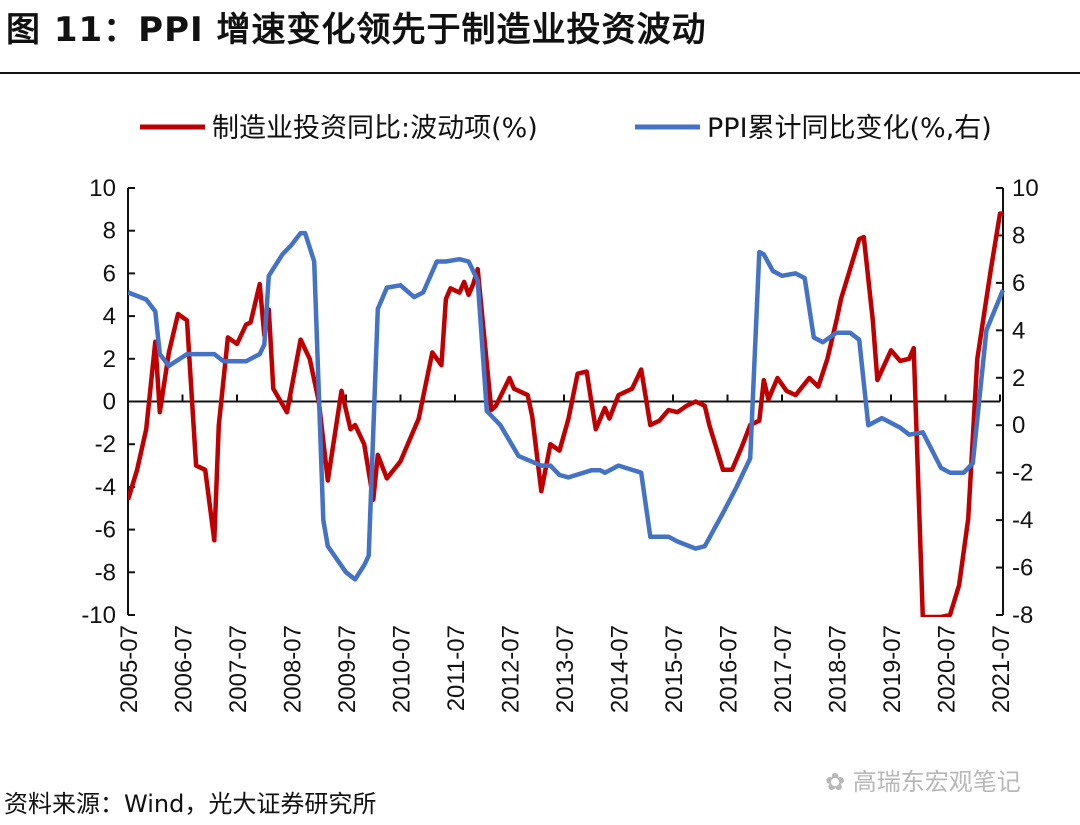 The height and width of the screenshot is (825, 1080). Describe the element at coordinates (1018, 378) in the screenshot. I see `right-tick-label: 2` at that location.